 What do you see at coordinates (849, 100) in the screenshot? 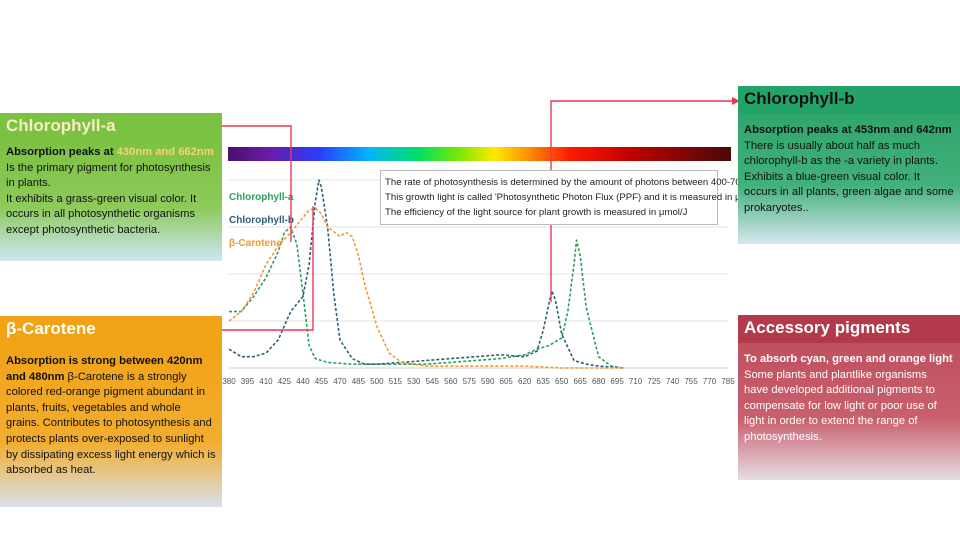
I see `chlorophyll-b-title: Chlorophyll-b` at bounding box center [849, 100].